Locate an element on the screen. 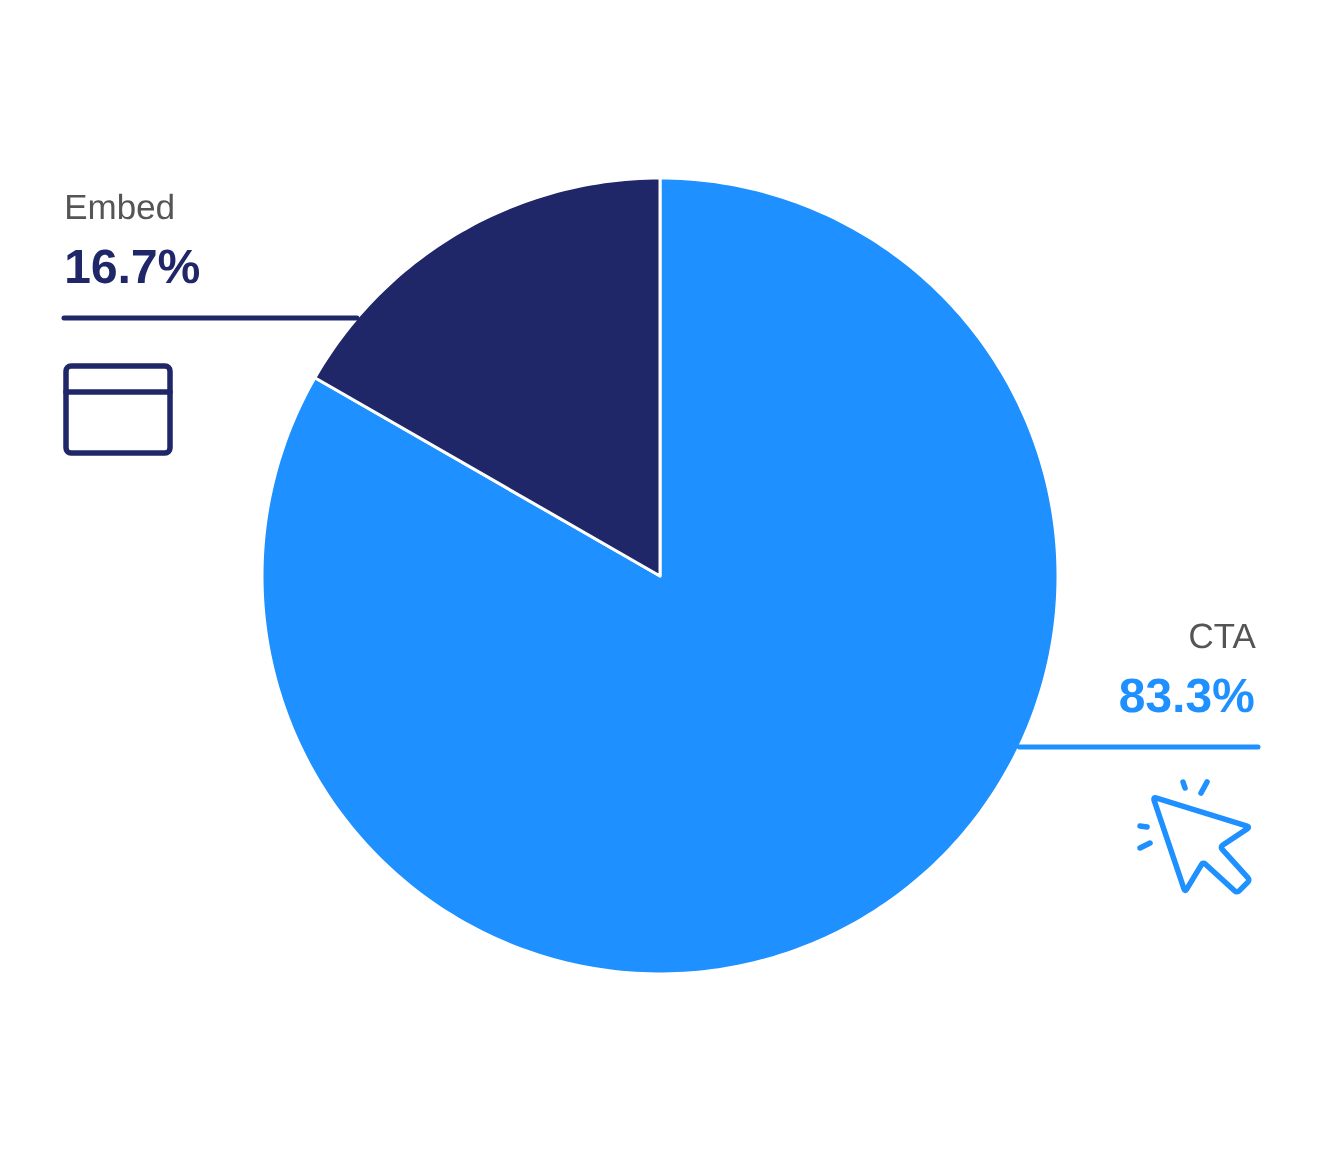  slice-label: Embed is located at coordinates (120, 206).